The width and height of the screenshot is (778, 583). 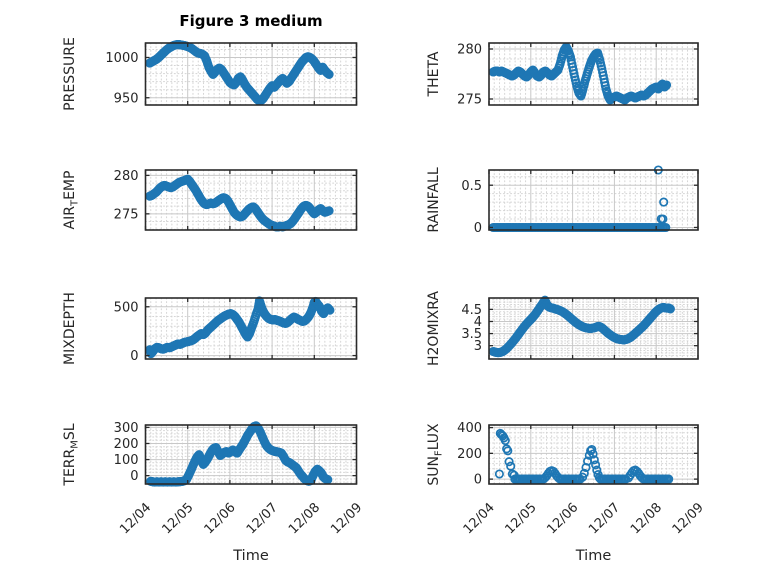 I want to click on subplot-h2omixra: 33.544.5 H2OMIXRA, so click(x=562, y=328).